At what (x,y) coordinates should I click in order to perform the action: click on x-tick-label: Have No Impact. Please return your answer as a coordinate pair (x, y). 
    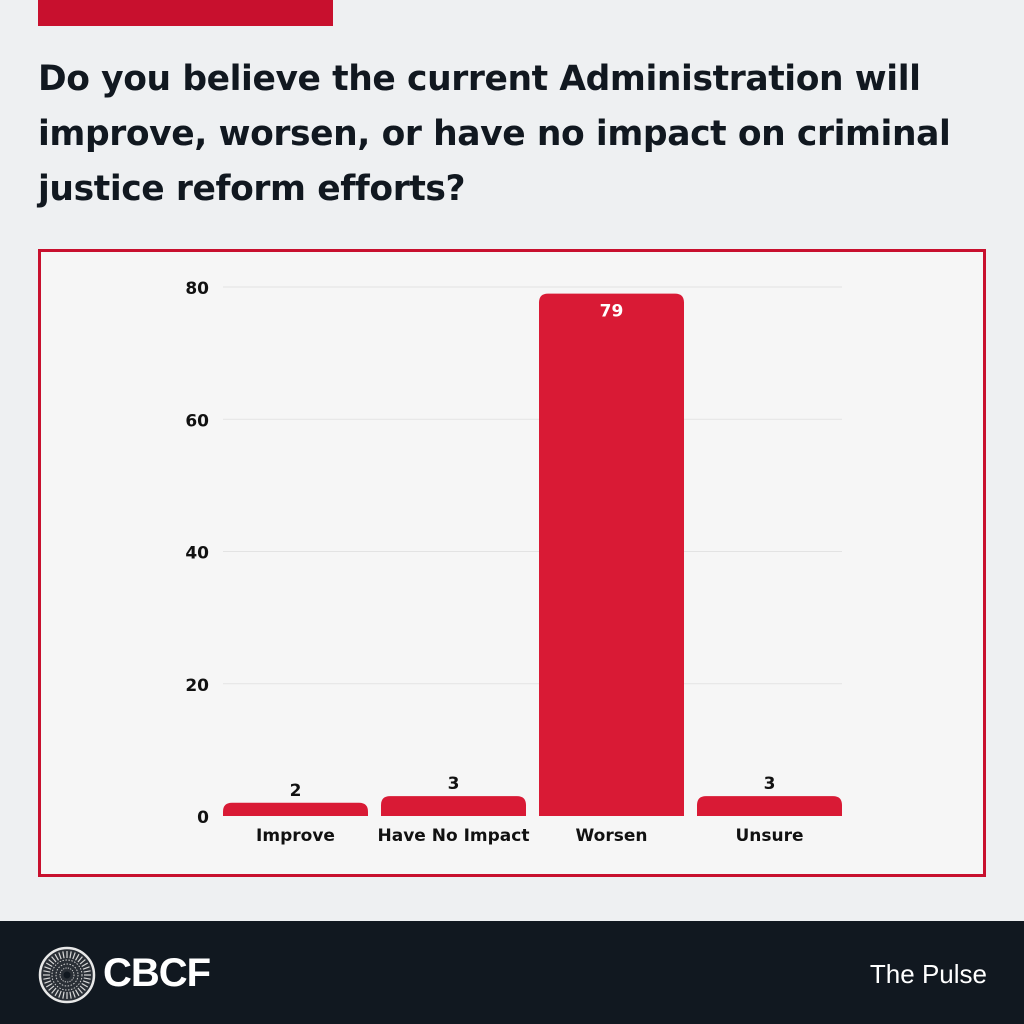
    Looking at the image, I should click on (454, 836).